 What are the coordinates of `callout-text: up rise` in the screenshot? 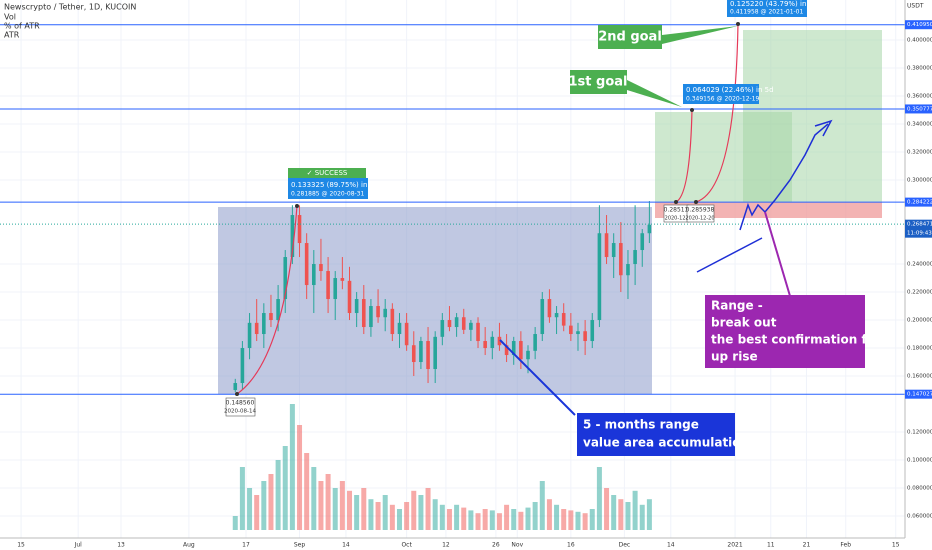 It's located at (734, 357).